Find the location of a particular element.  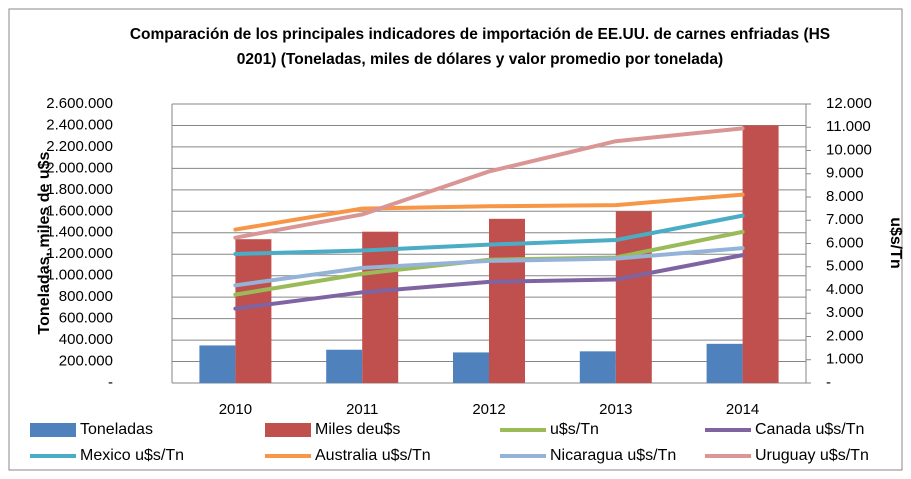

y-tick-label: 1.600.000 is located at coordinates (79, 210).